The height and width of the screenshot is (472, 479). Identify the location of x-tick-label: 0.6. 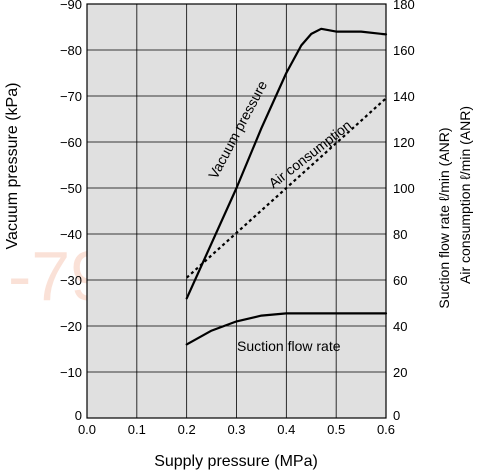
(386, 429).